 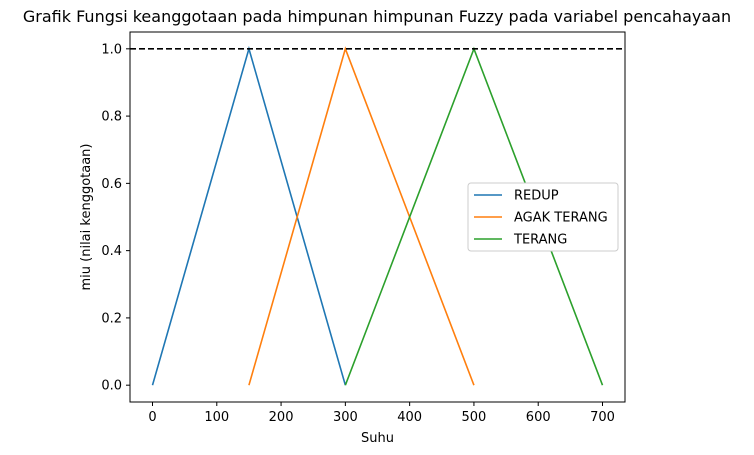 What do you see at coordinates (381, 413) in the screenshot?
I see `x-axis-ticks: 0 100 200 300 400 500 600 700` at bounding box center [381, 413].